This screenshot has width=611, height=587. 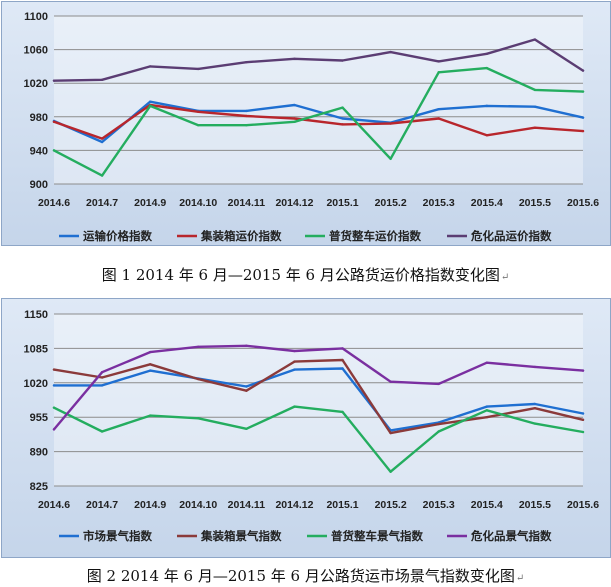 What do you see at coordinates (300, 275) in the screenshot?
I see `chart-1-caption-text: 图 1 2014 年 6 月—2015 年 6 月公路货运价格指数变化图` at bounding box center [300, 275].